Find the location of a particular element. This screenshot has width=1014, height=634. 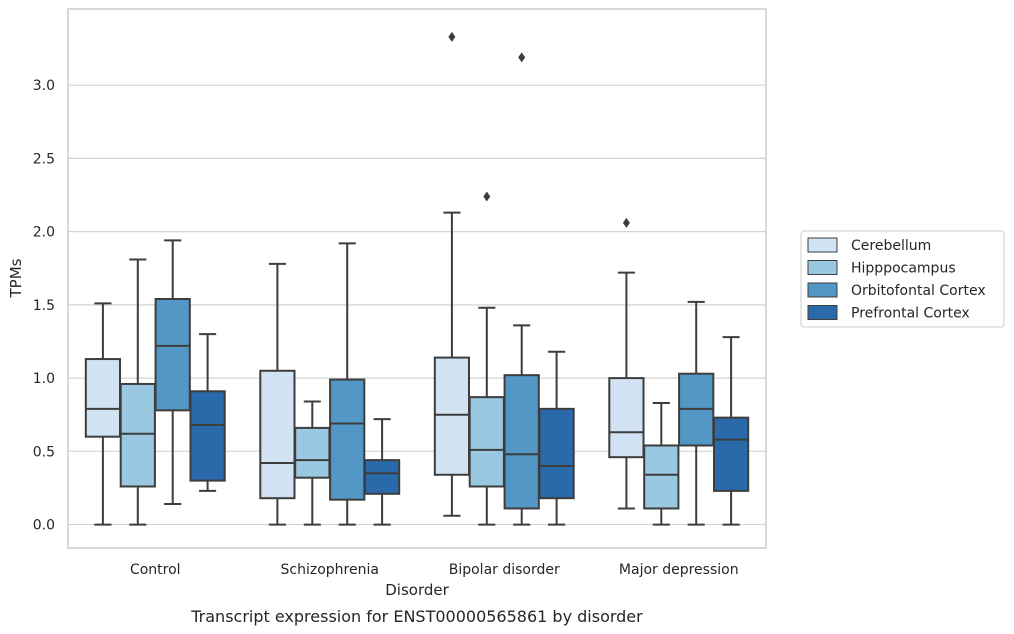

y-tick-label: 1.0 is located at coordinates (44, 379).